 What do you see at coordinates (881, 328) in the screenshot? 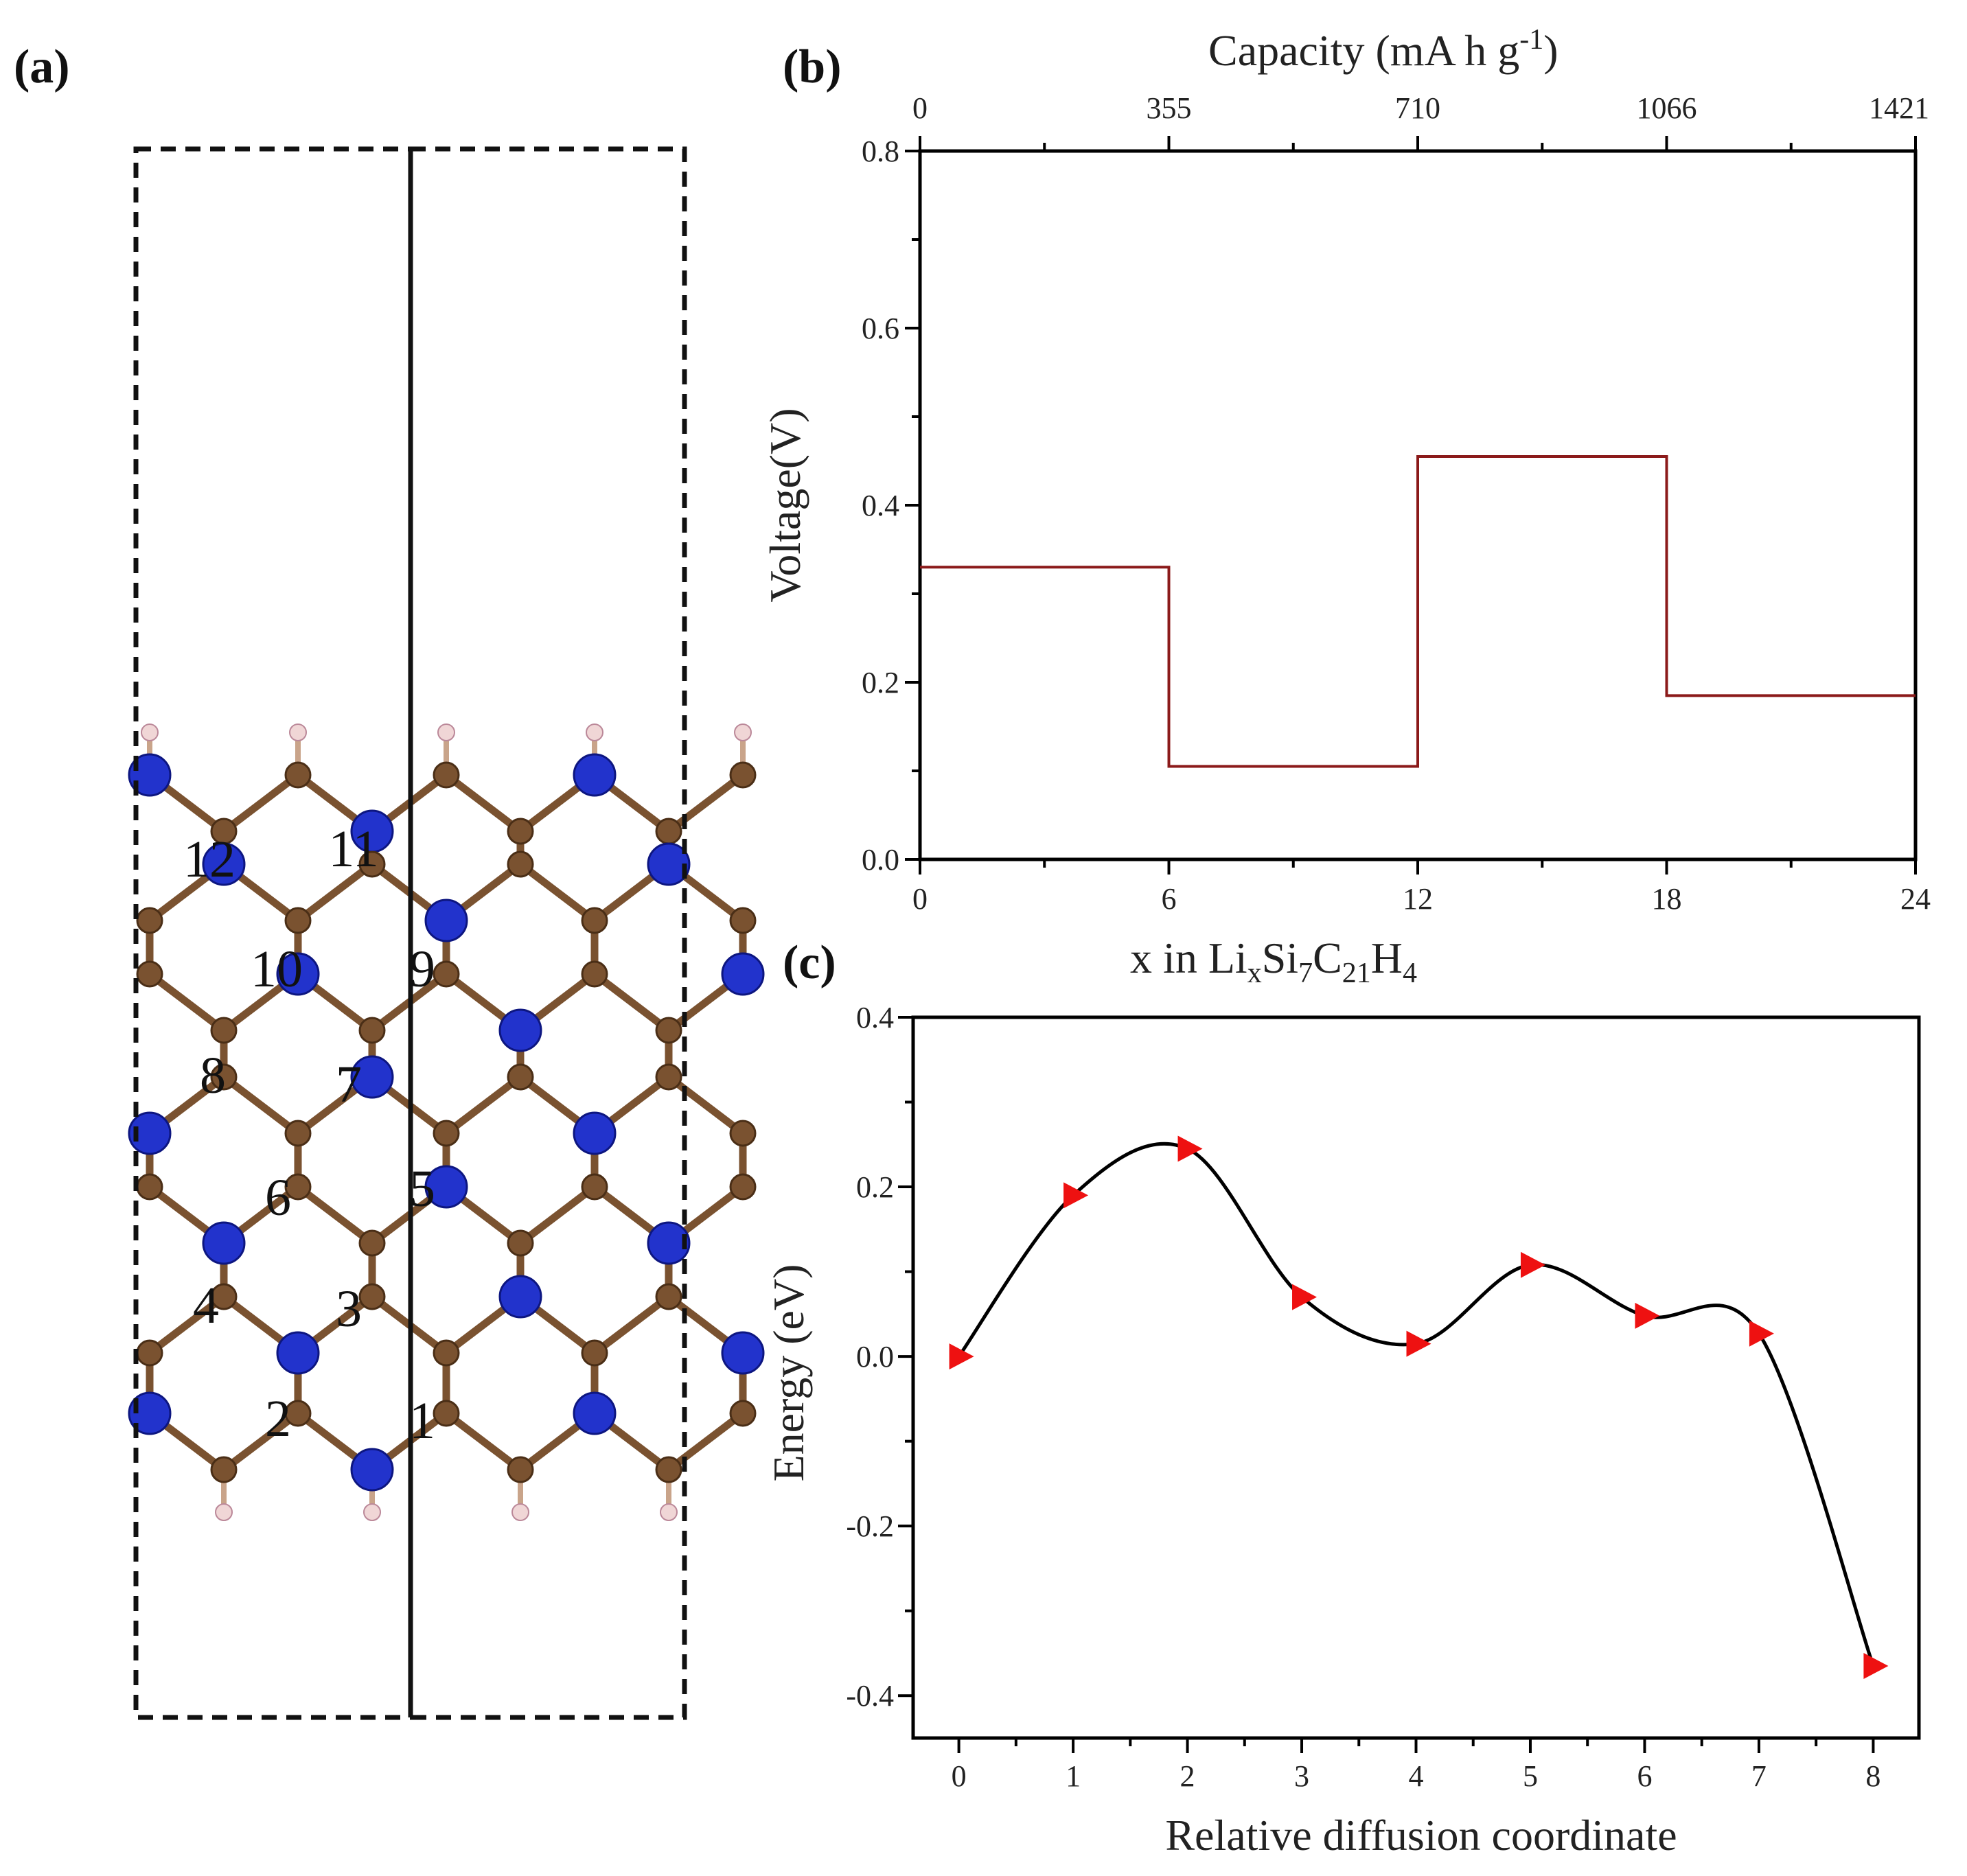
I see `voltage-y-tick-label: 0.6` at bounding box center [881, 328].